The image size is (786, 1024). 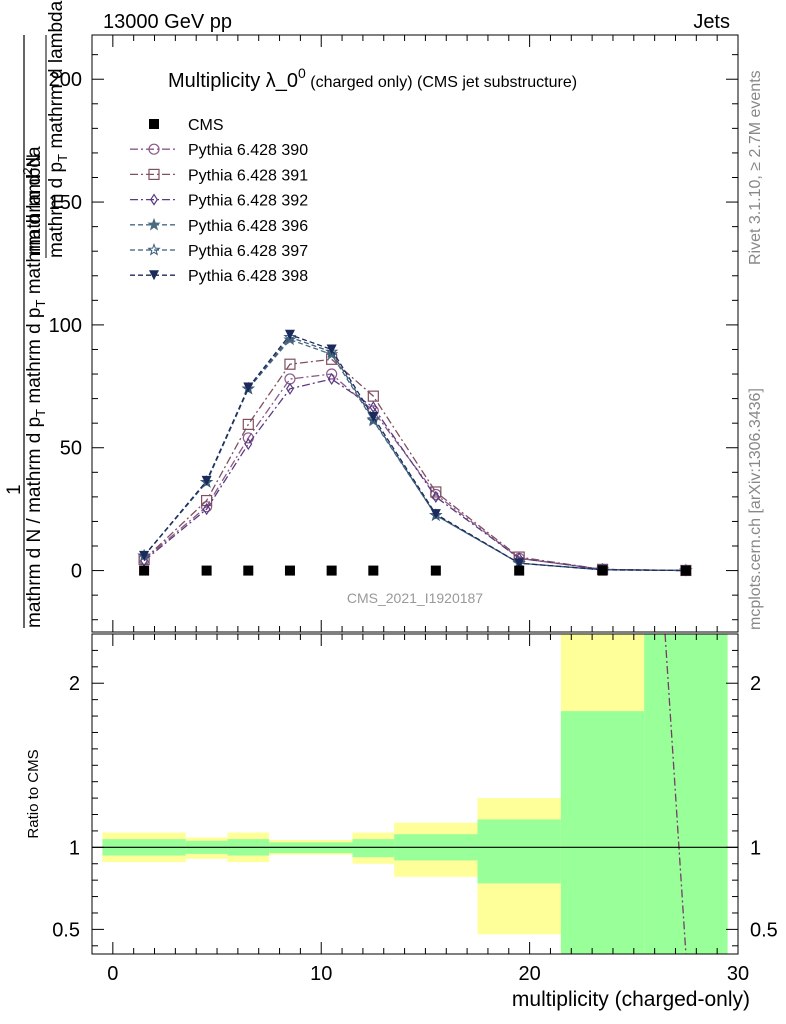 I want to click on ylabel-inner-denominator: mathrm d pT mathrm d lambda, so click(x=58, y=129).